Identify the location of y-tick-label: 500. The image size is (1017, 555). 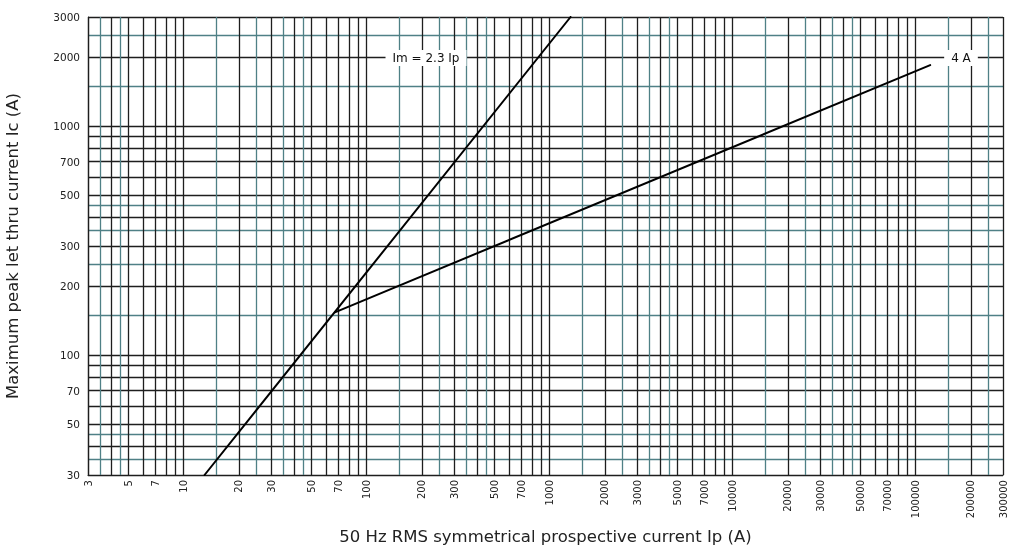
(69, 195).